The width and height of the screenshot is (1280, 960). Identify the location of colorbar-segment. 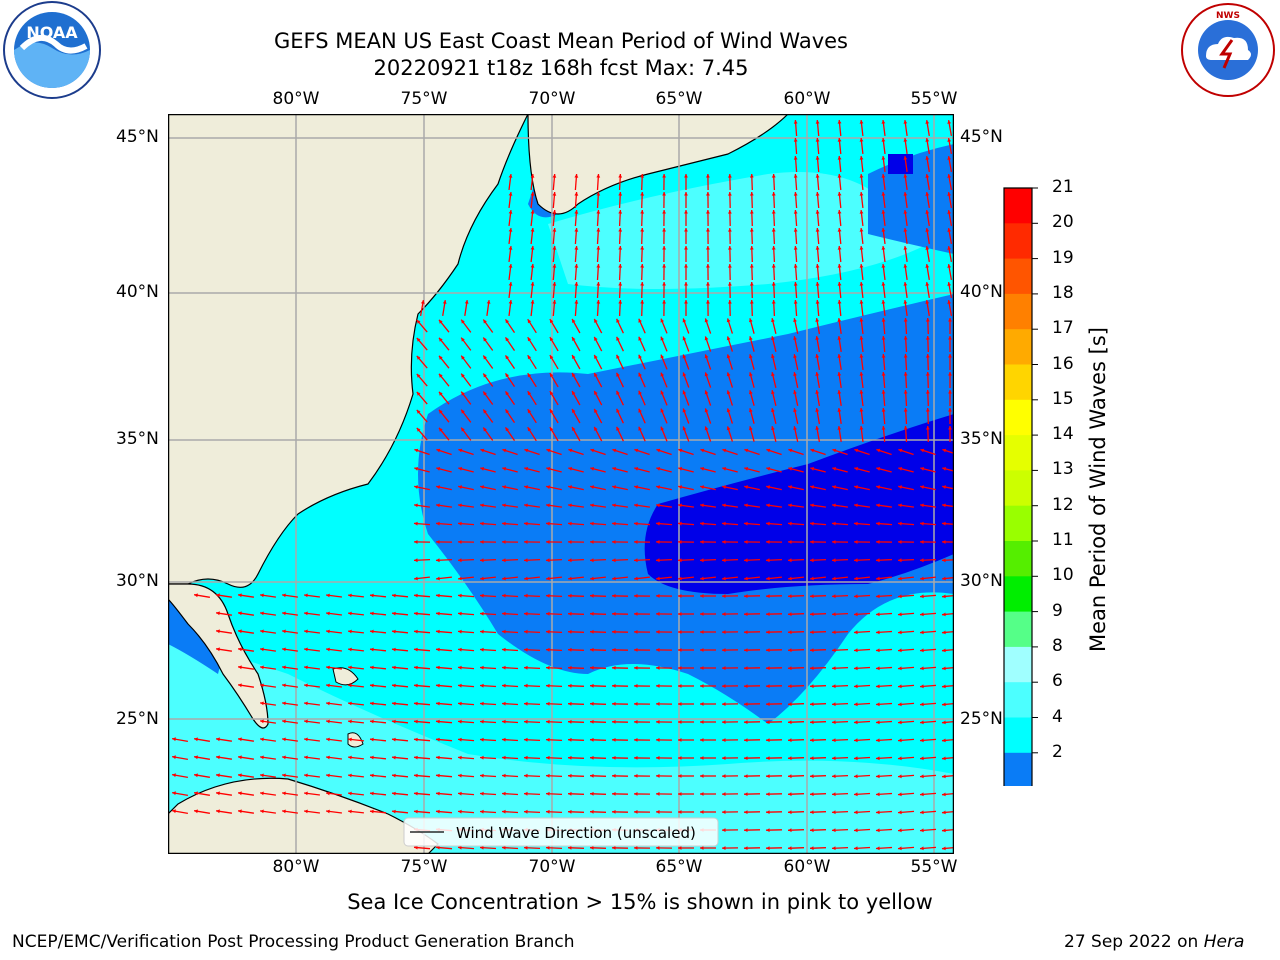
(1018, 241).